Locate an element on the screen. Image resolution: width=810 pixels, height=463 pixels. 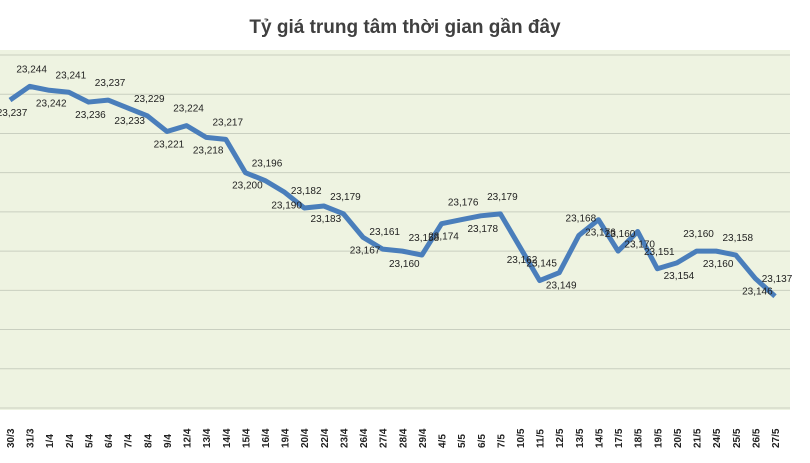
data-label: 23,174 is located at coordinates (443, 237).